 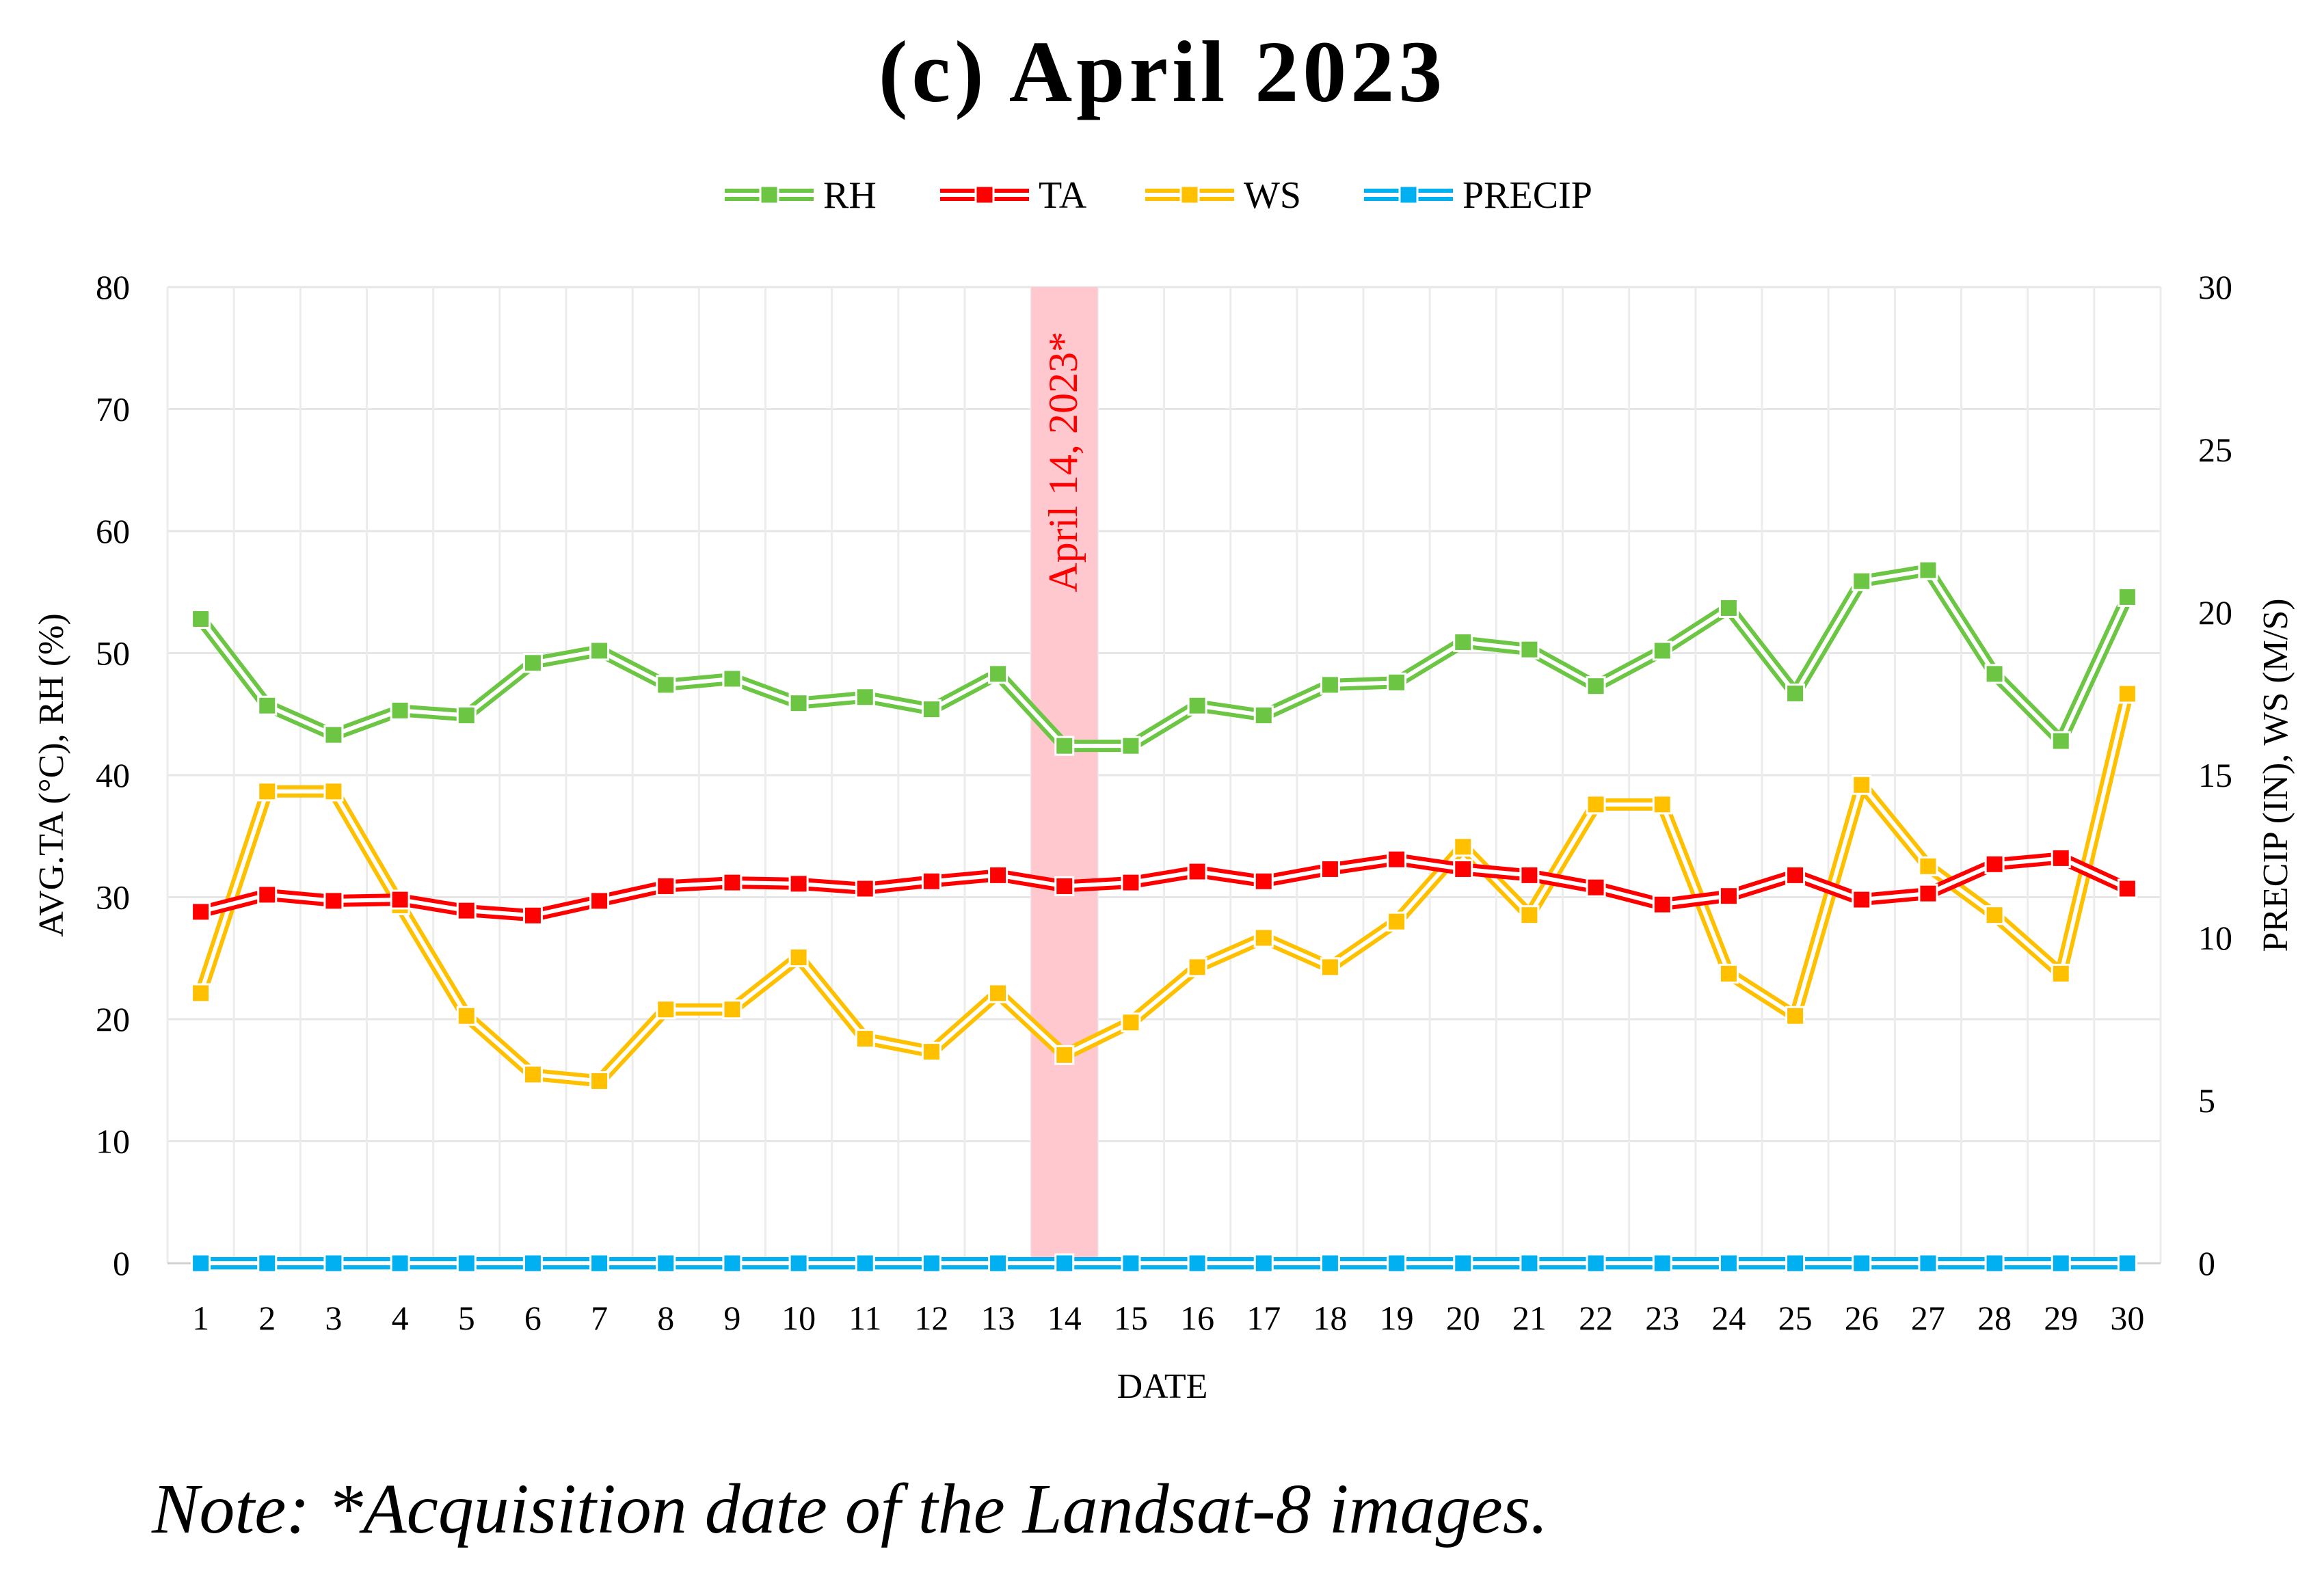 What do you see at coordinates (1330, 1318) in the screenshot?
I see `x-tick-label: 18` at bounding box center [1330, 1318].